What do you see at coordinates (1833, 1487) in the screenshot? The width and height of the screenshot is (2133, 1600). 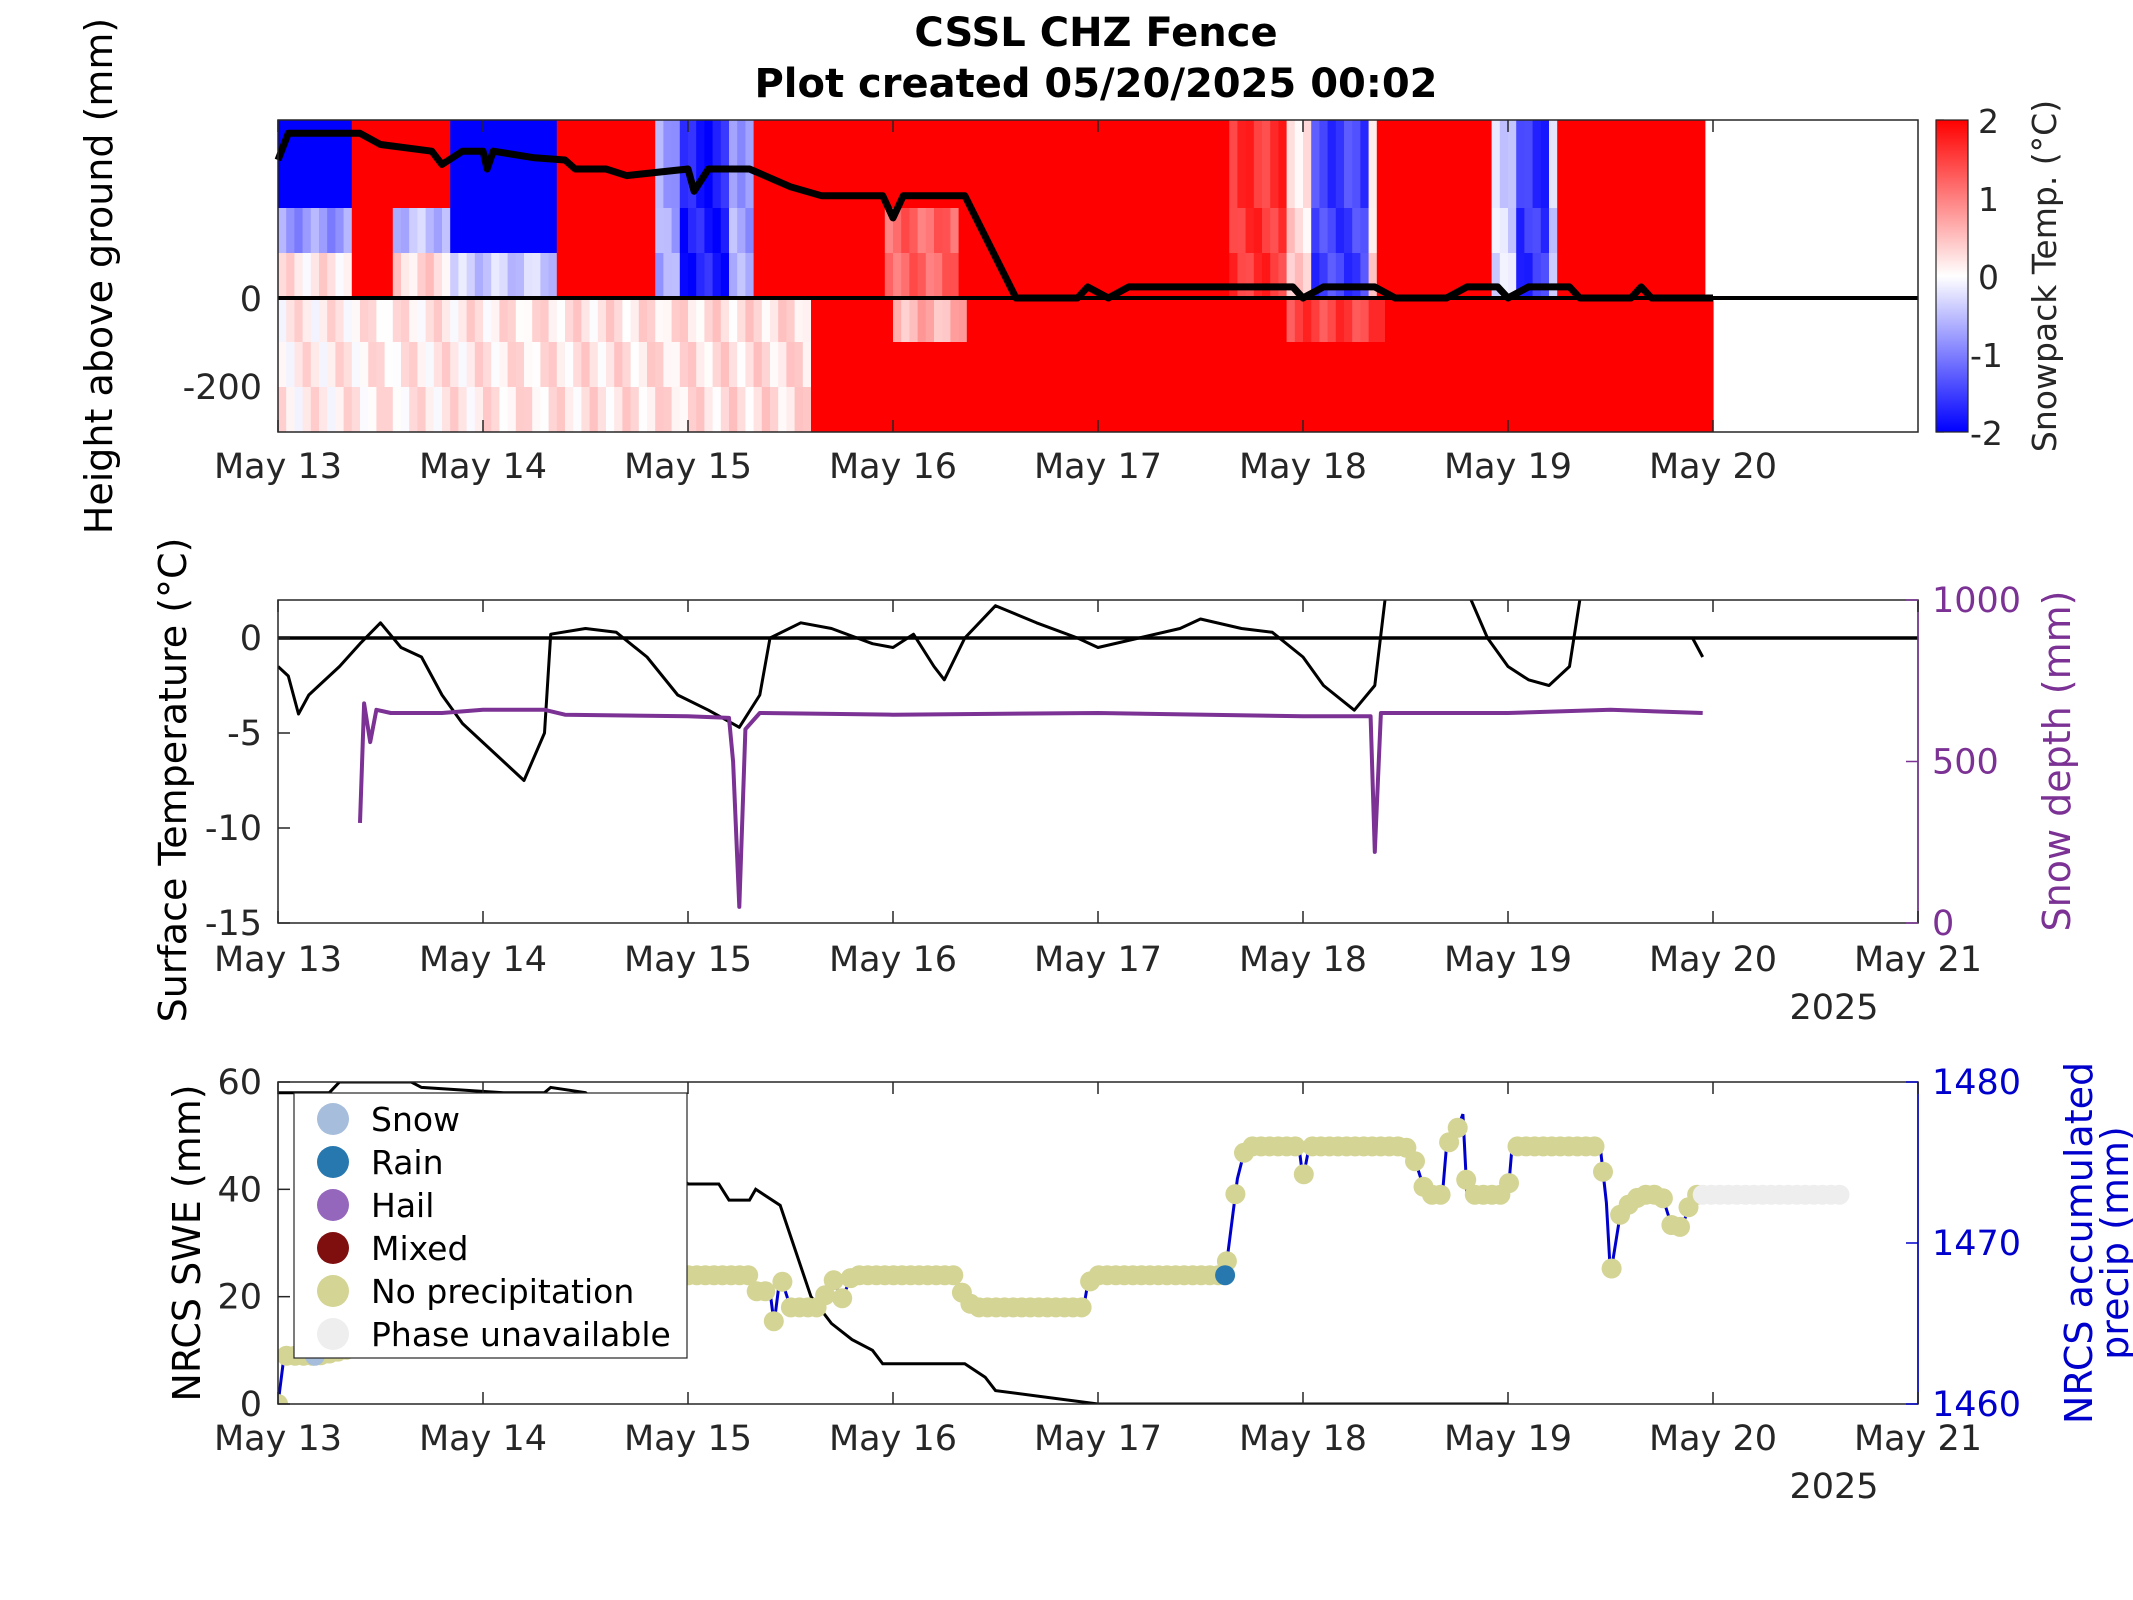 I see `swe-year-label: 2025` at bounding box center [1833, 1487].